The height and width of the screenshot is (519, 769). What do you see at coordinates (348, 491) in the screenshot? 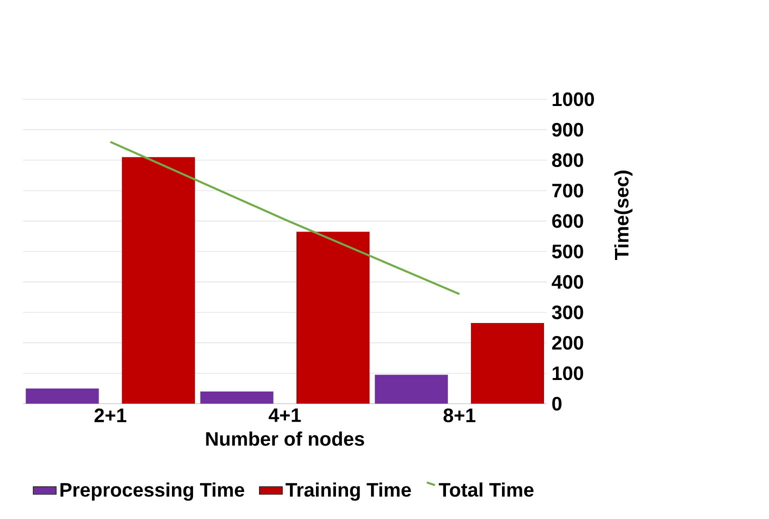
I see `legend-label: Training Time` at bounding box center [348, 491].